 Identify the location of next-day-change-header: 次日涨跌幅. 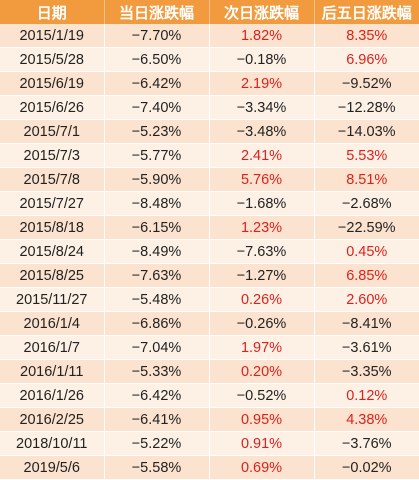
(262, 12).